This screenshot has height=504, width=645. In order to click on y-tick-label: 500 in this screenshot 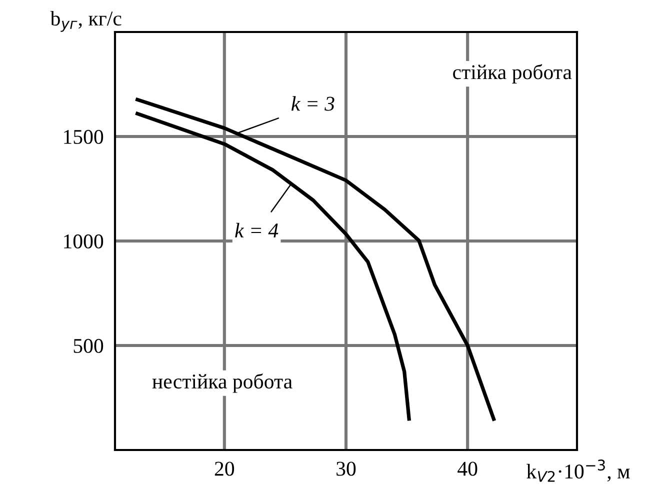, I will do `click(89, 345)`.